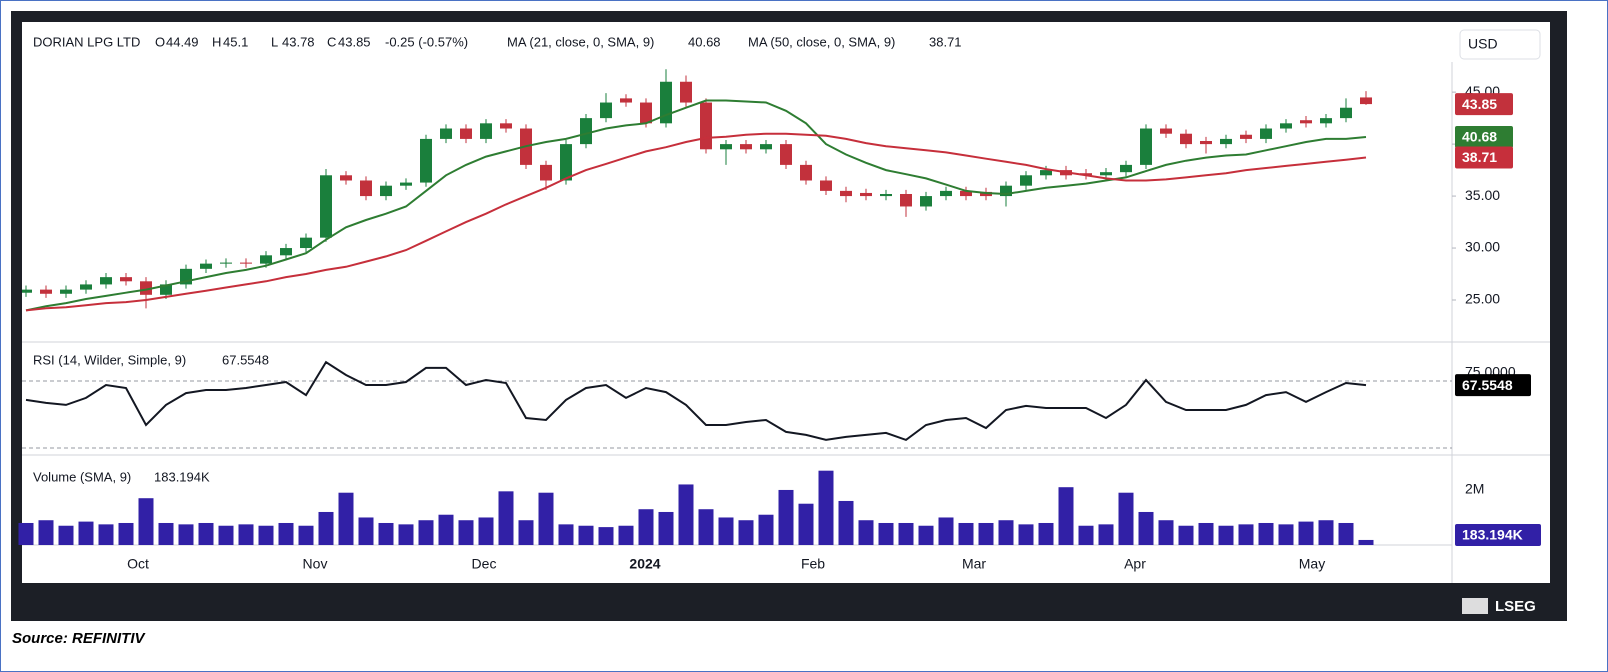 The image size is (1608, 672). I want to click on rsi-line, so click(696, 401).